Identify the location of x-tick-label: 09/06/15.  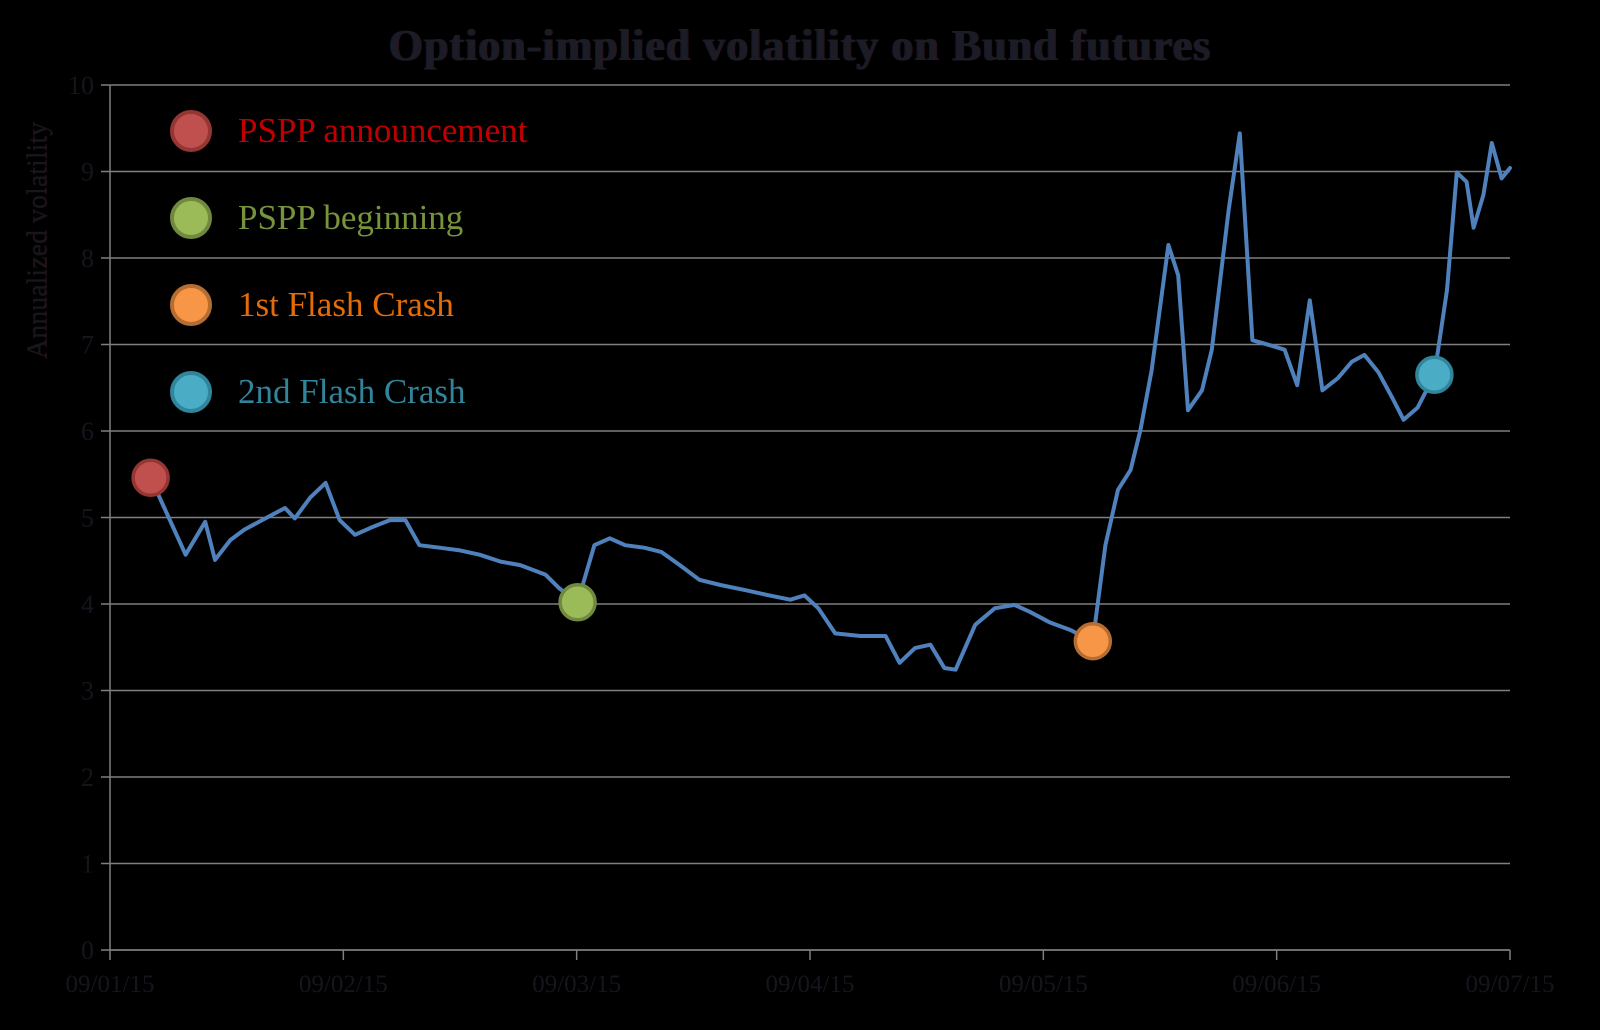
(1276, 984).